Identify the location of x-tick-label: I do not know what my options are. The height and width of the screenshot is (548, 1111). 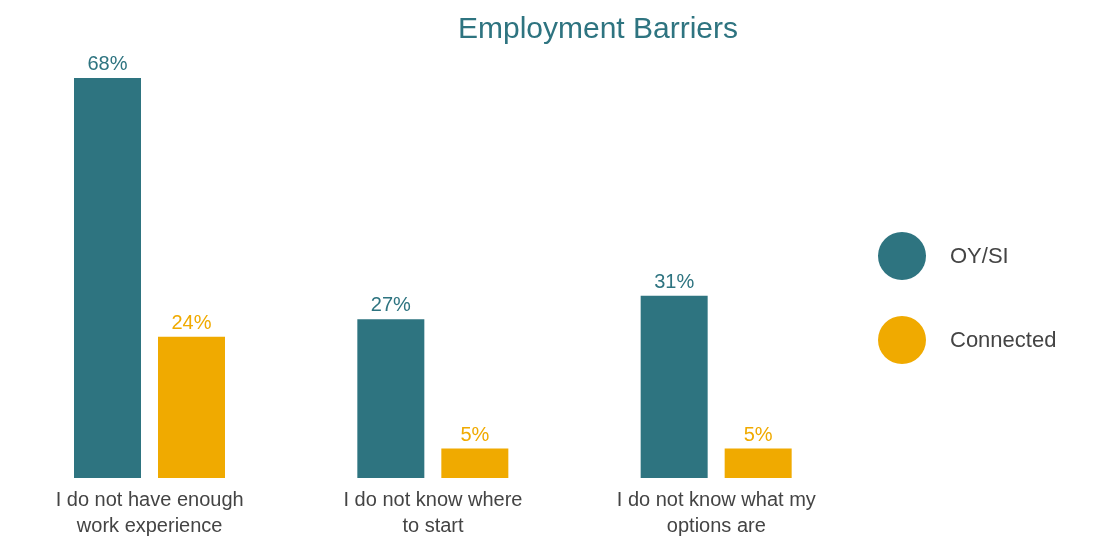
(716, 512).